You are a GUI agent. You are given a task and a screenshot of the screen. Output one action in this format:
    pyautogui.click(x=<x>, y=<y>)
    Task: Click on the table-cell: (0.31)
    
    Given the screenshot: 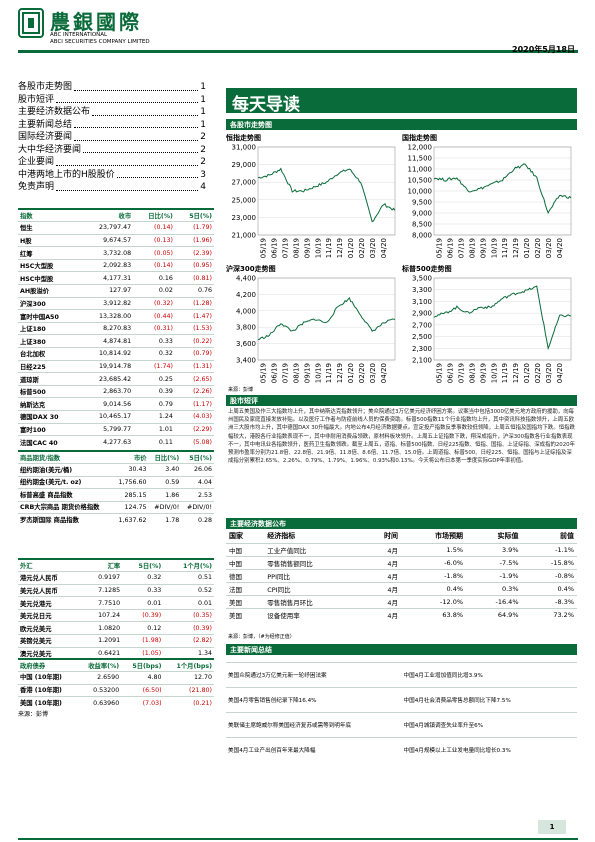 What is the action you would take?
    pyautogui.click(x=154, y=328)
    